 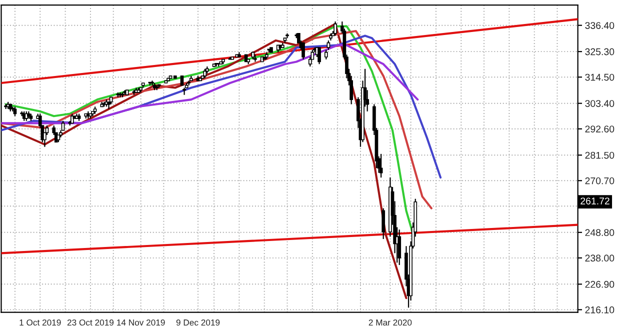 What do you see at coordinates (599, 129) in the screenshot?
I see `y-tick-label: 292.60` at bounding box center [599, 129].